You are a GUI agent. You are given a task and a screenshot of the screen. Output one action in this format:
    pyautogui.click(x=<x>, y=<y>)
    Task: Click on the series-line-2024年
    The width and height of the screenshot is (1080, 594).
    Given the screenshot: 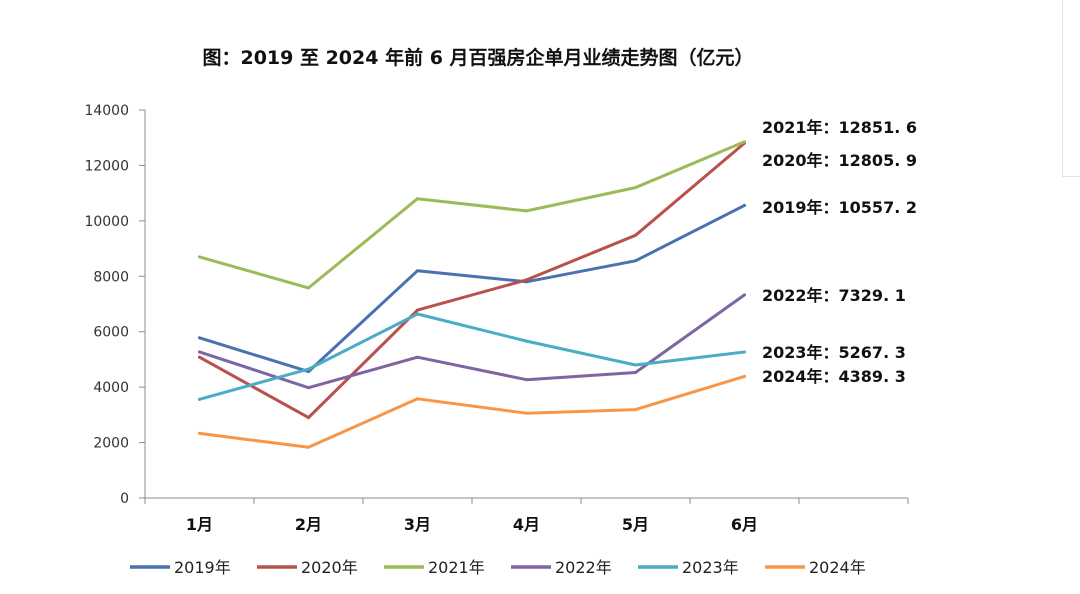 What is the action you would take?
    pyautogui.click(x=472, y=411)
    